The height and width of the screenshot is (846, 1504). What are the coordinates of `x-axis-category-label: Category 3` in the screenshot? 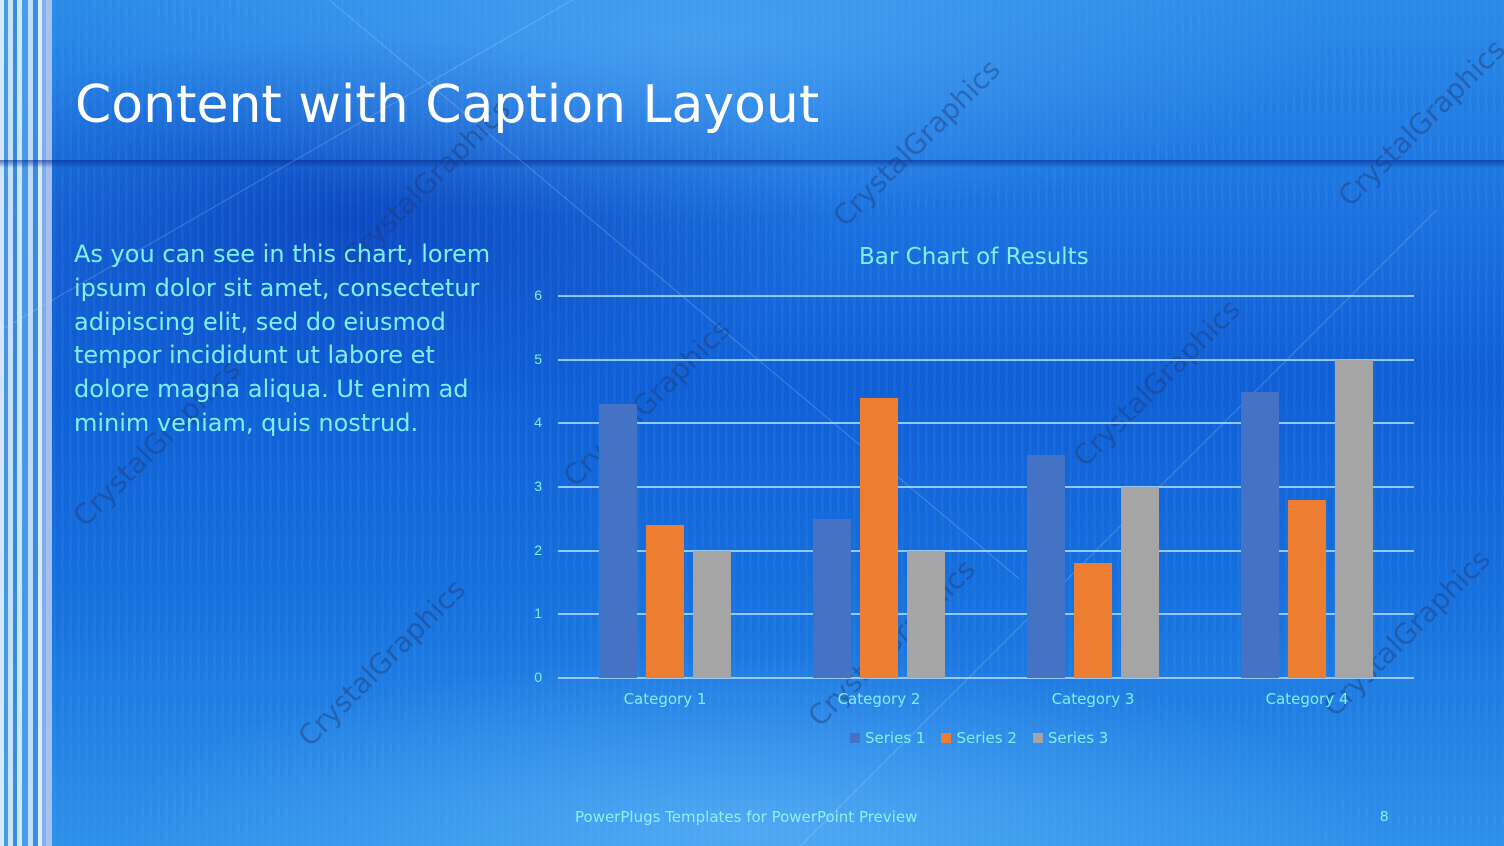 It's located at (1093, 699).